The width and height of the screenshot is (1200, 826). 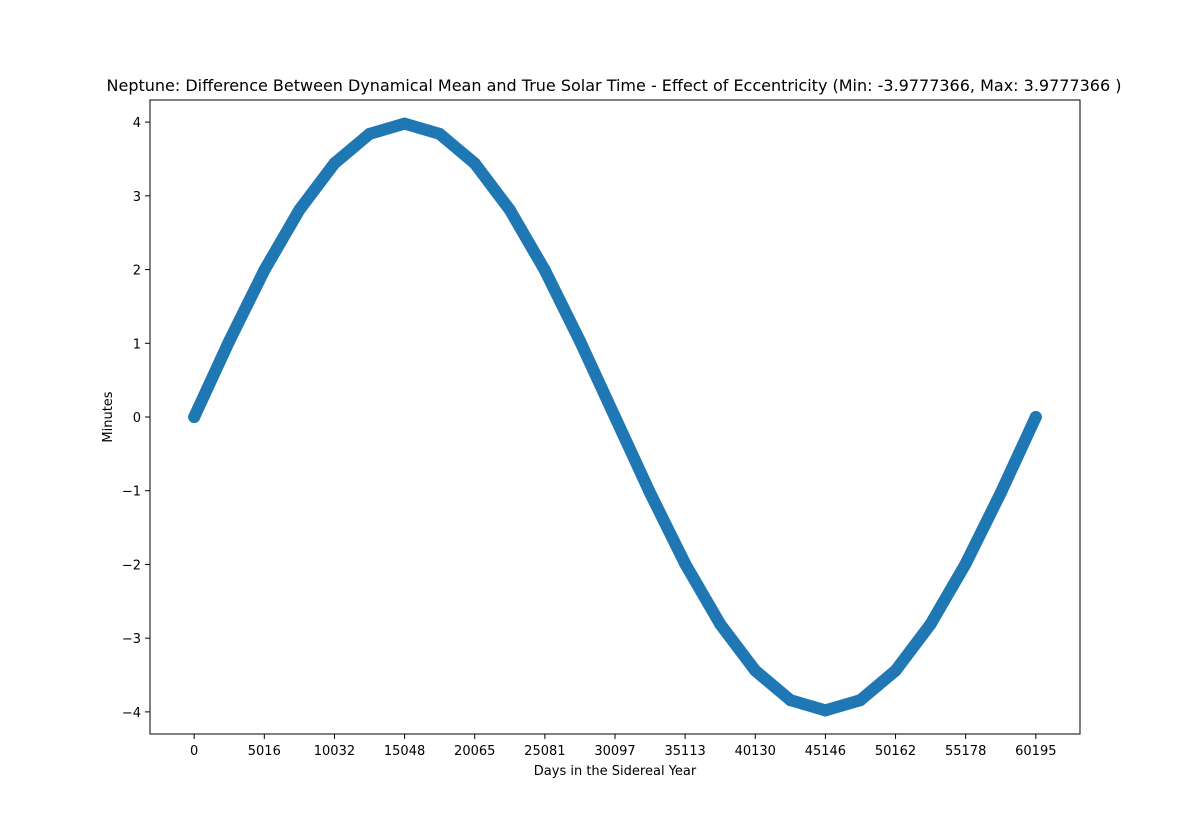 I want to click on x-axis-label: Days in the Sidereal Year, so click(x=615, y=771).